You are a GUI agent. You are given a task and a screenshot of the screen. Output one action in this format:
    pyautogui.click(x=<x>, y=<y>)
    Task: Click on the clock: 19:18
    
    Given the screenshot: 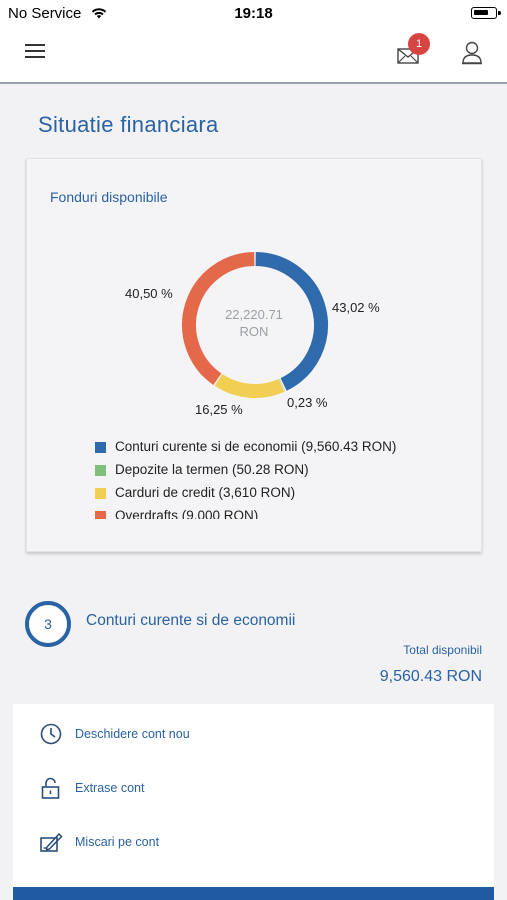 What is the action you would take?
    pyautogui.click(x=253, y=13)
    